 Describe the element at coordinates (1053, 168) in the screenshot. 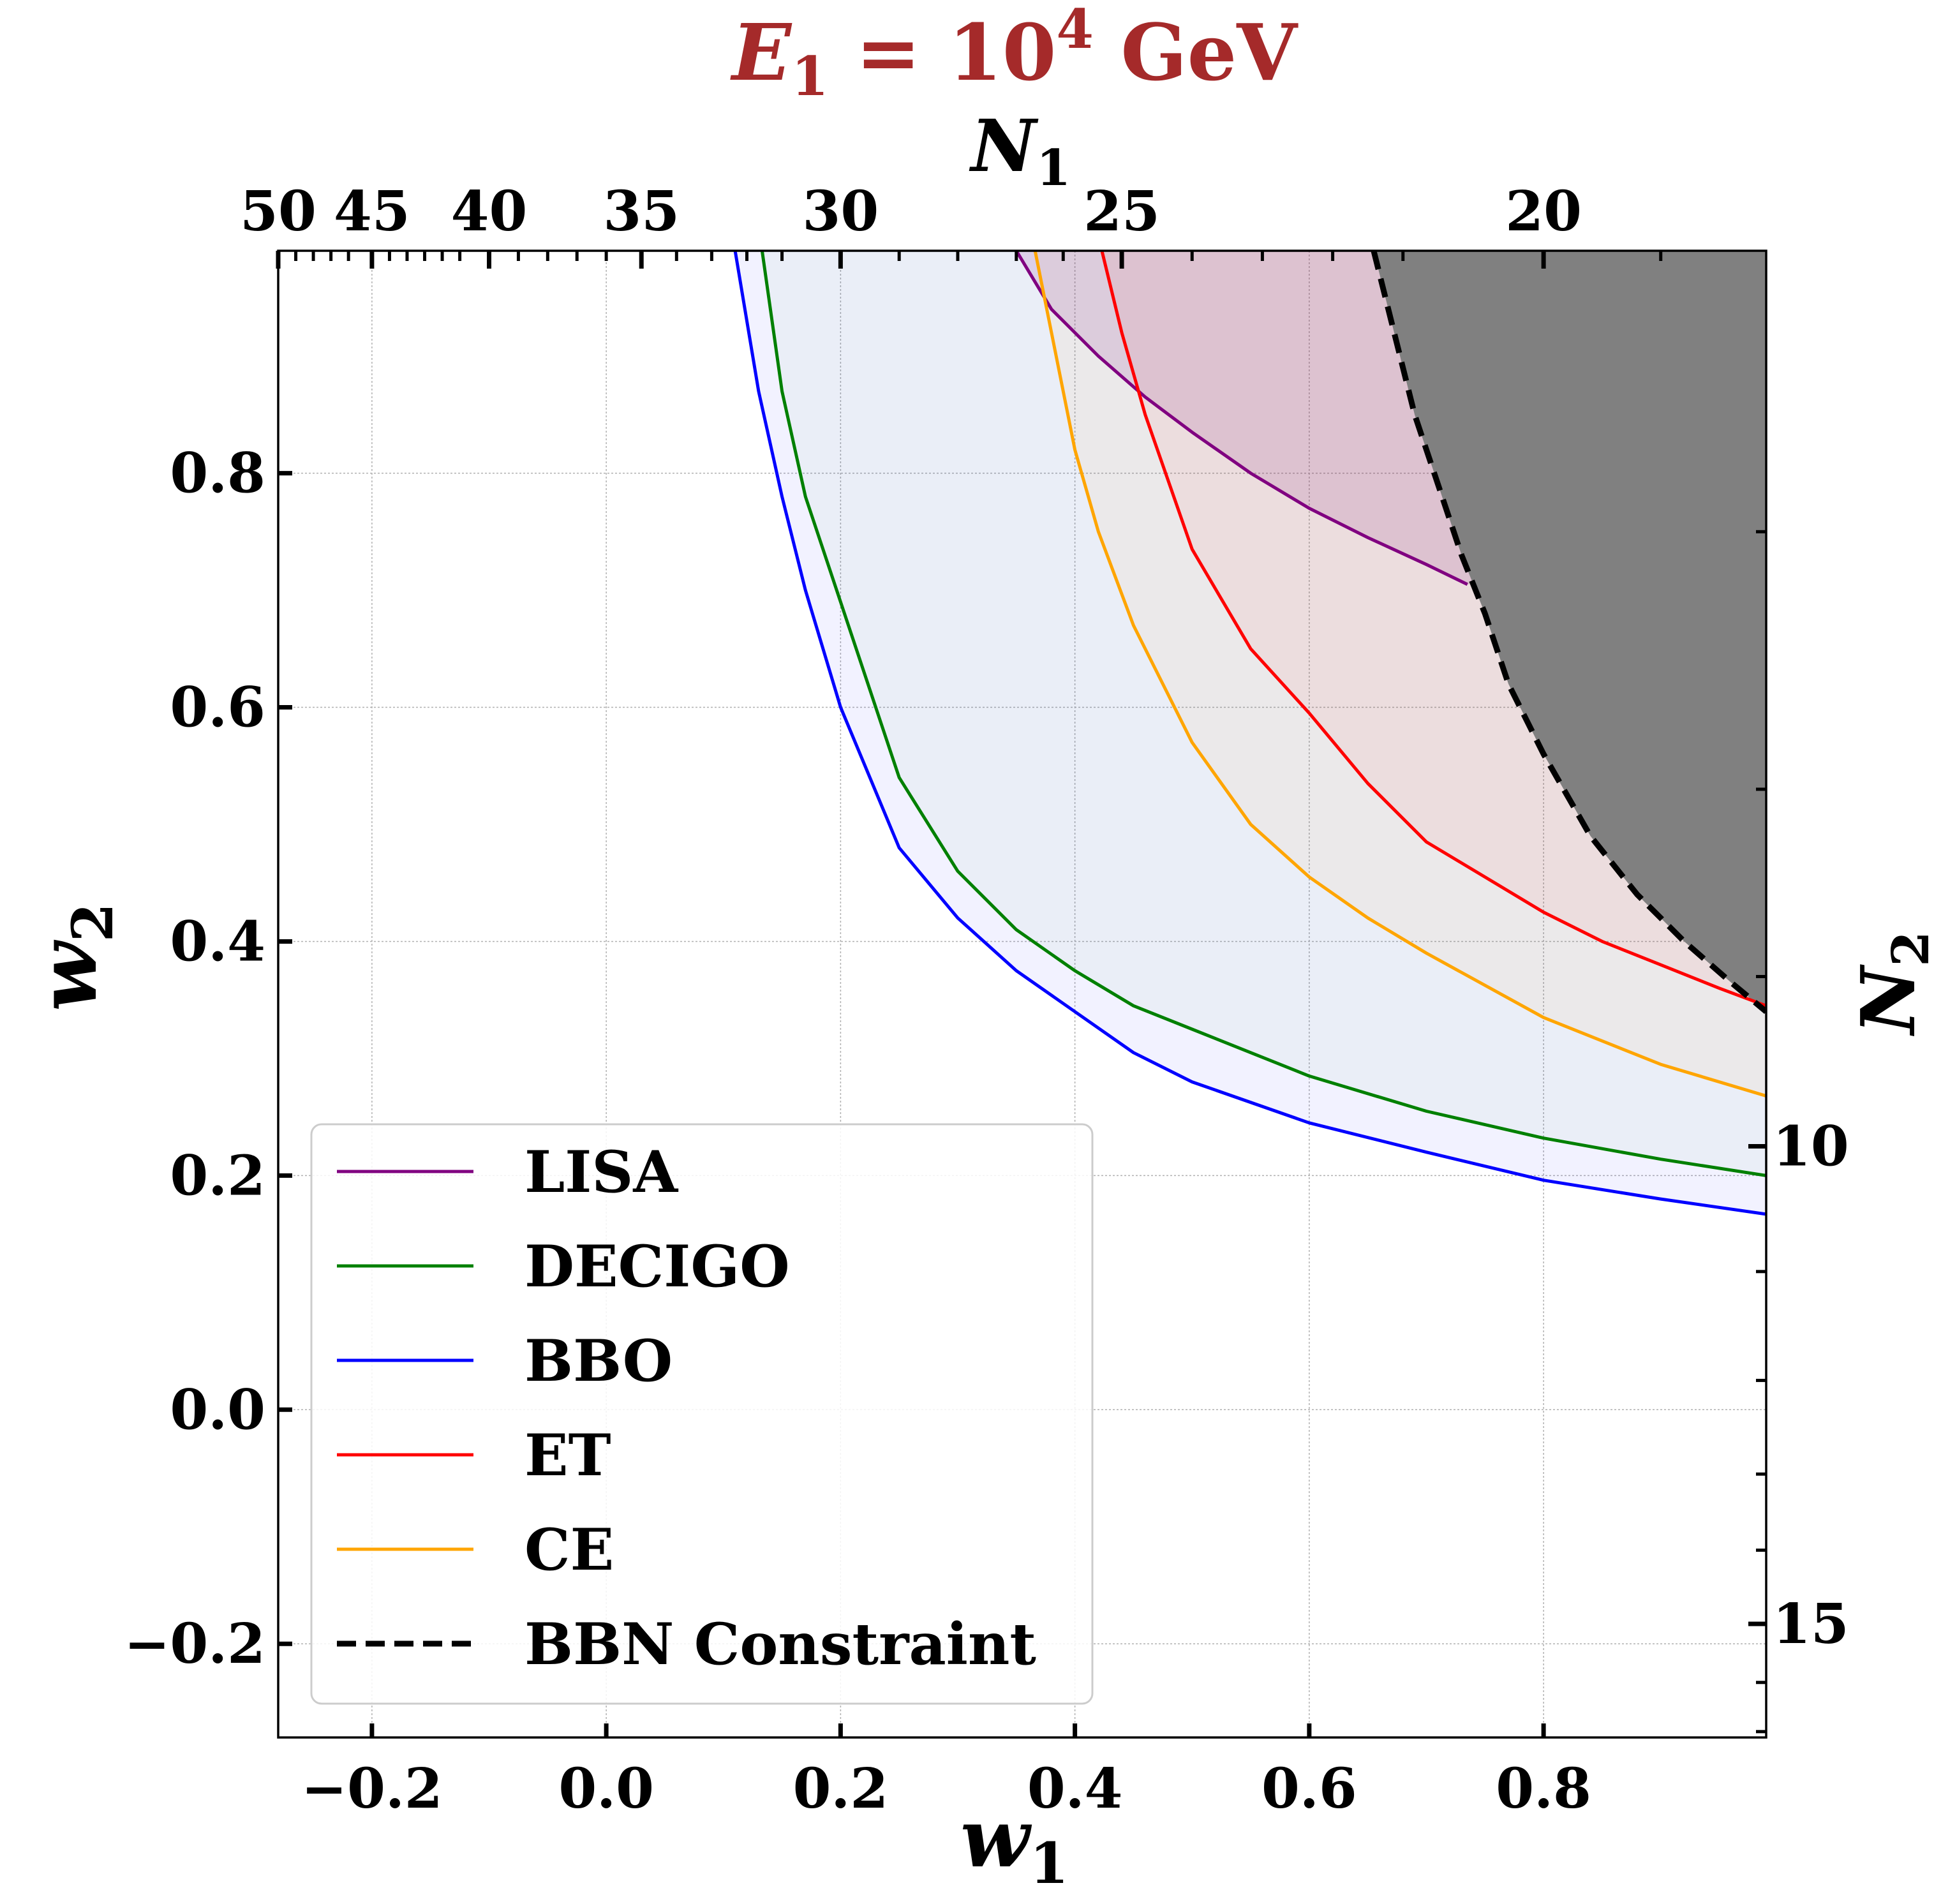

I see `top-label-sub: 1` at that location.